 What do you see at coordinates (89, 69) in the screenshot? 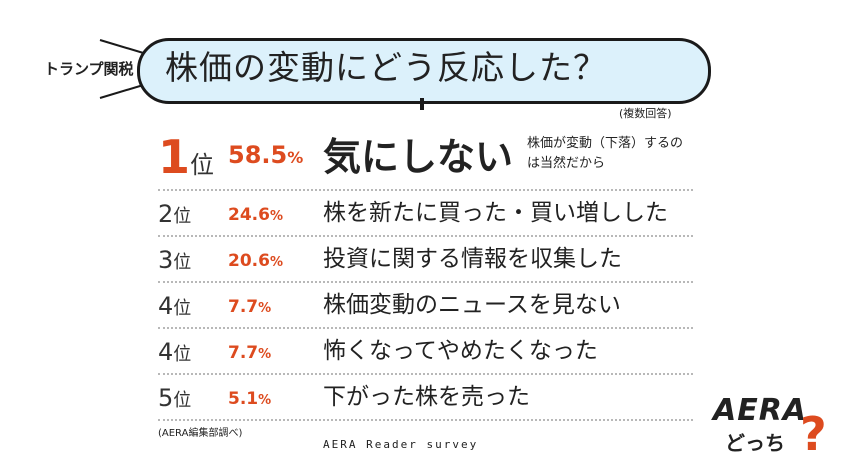
I see `topic-label: トランプ関税` at bounding box center [89, 69].